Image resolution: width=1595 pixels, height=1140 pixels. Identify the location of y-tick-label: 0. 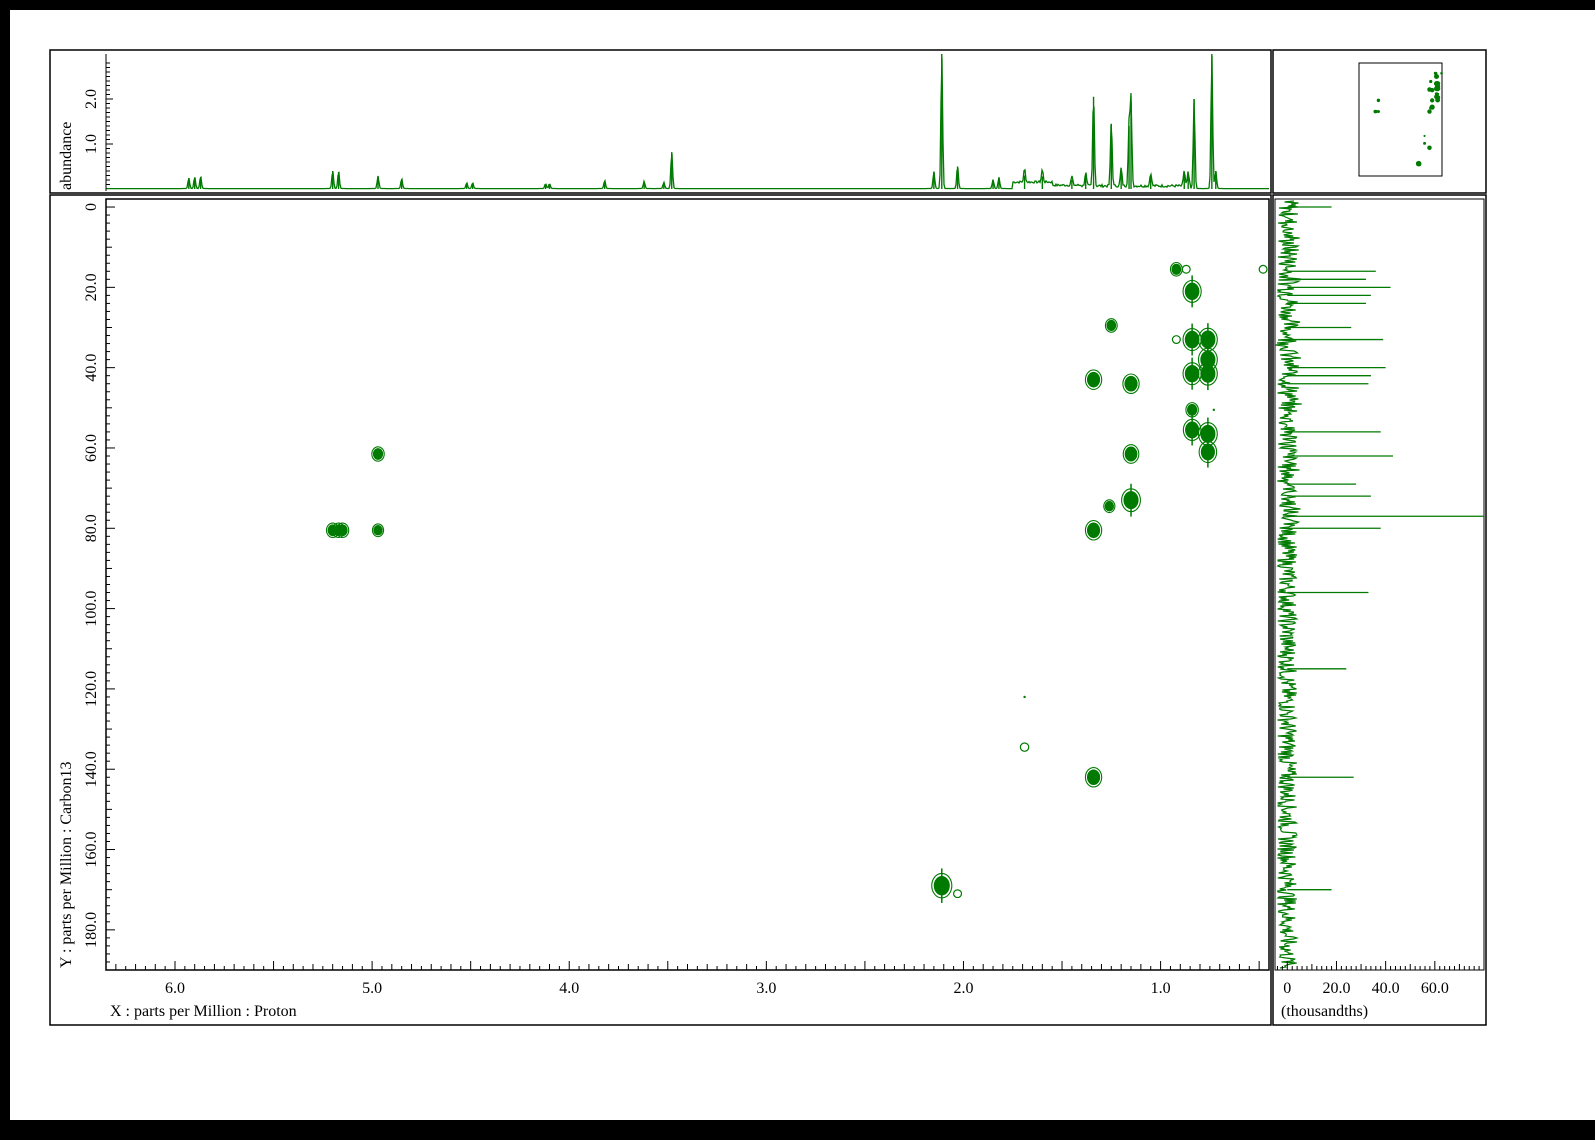
(91, 207).